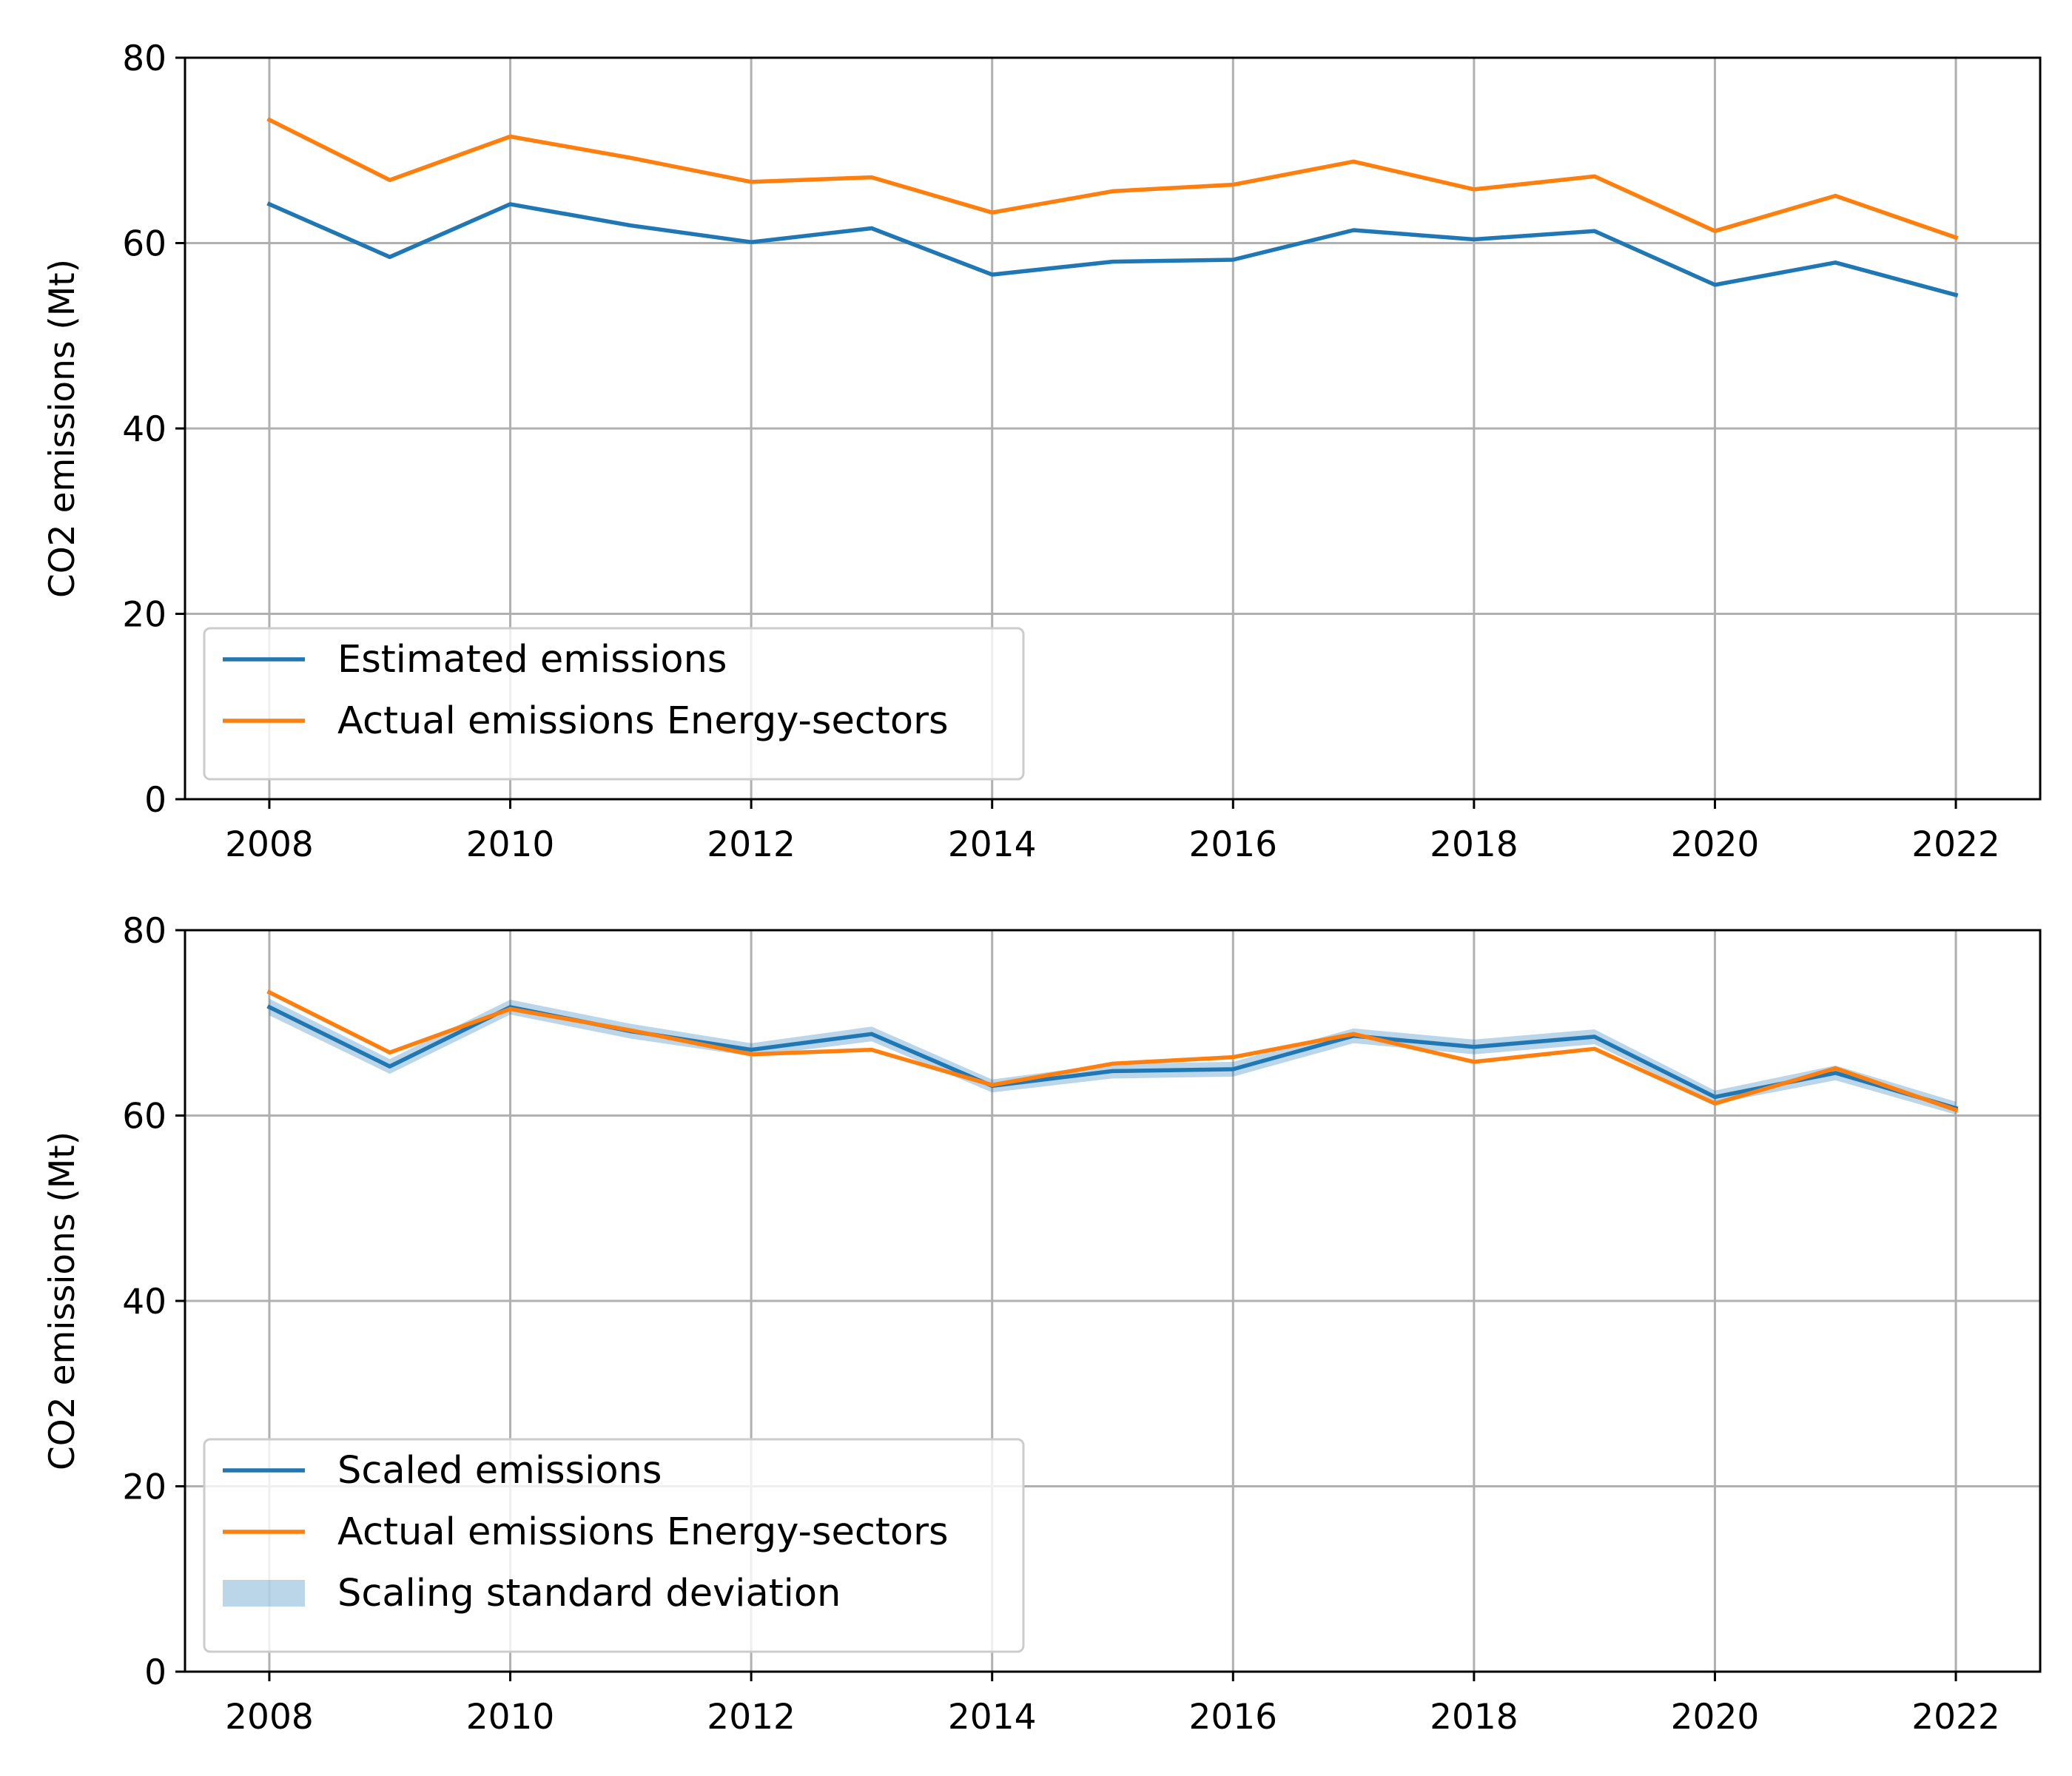 The image size is (2072, 1776). Describe the element at coordinates (499, 1471) in the screenshot. I see `legend-label: Scaled emissions` at that location.